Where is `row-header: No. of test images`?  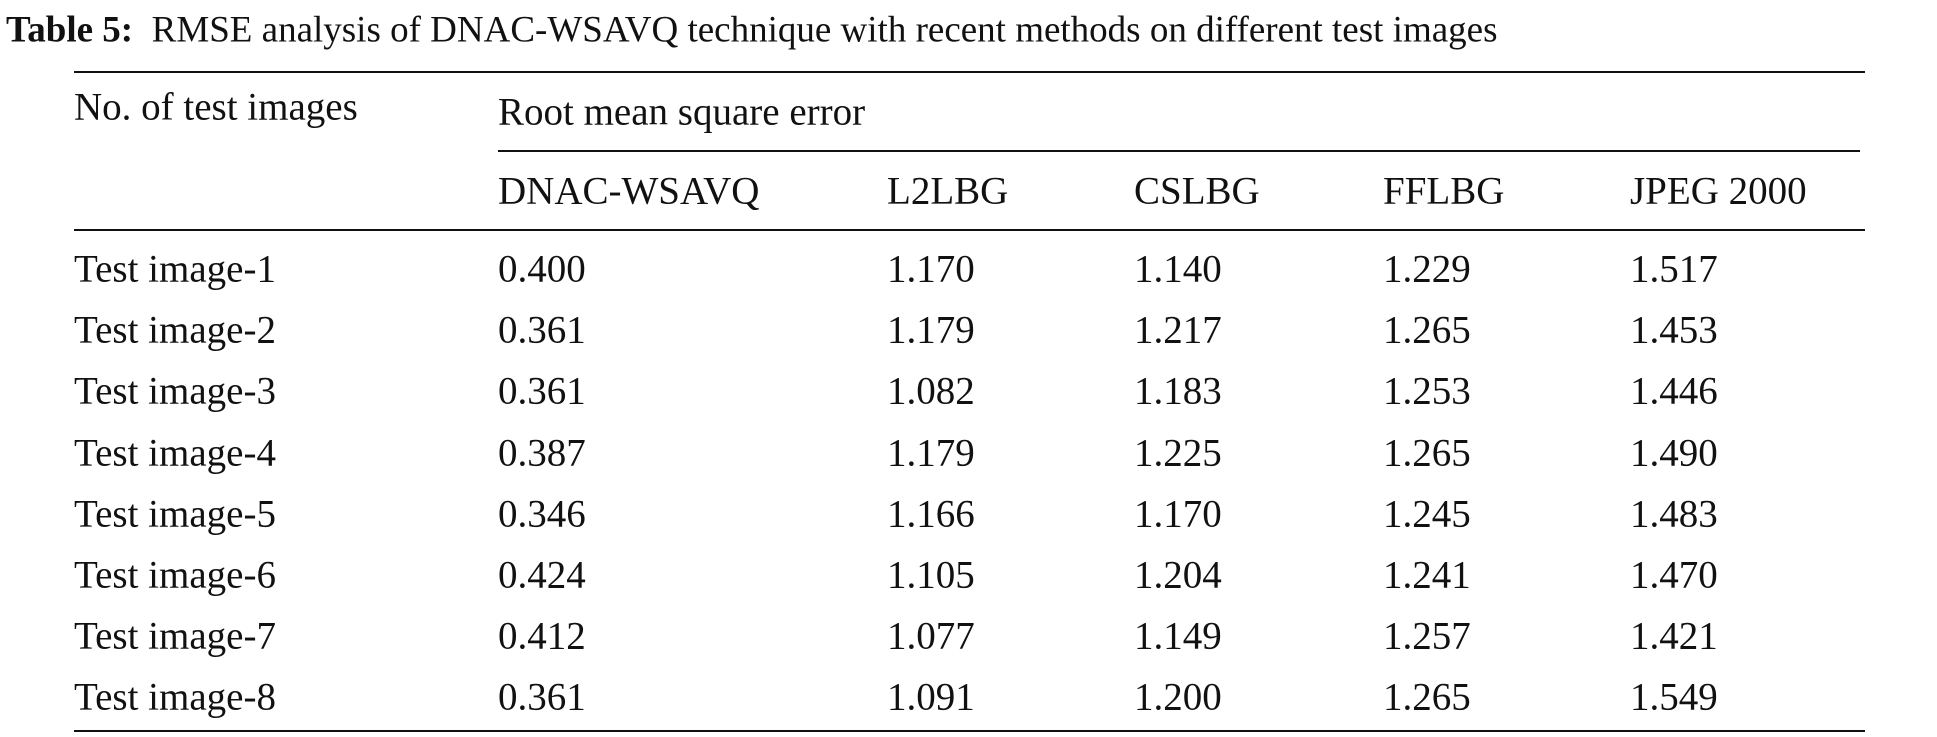
row-header: No. of test images is located at coordinates (216, 107).